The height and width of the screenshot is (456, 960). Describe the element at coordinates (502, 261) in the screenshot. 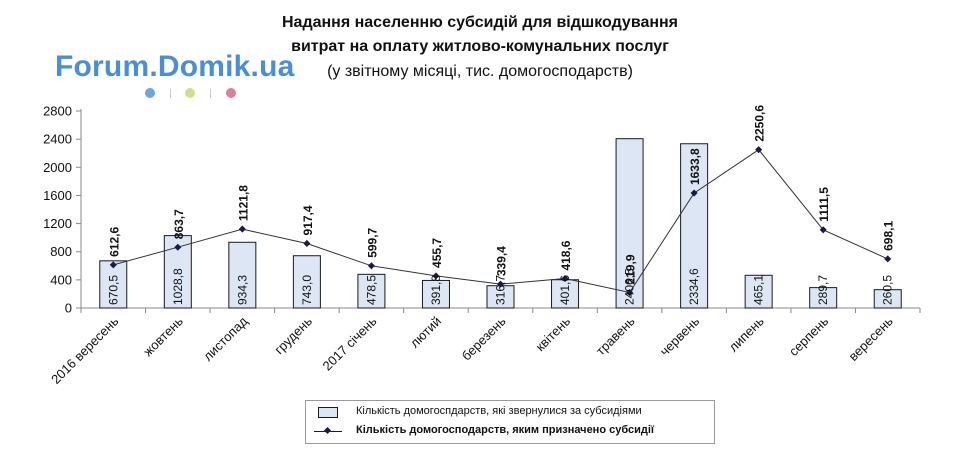

I see `line-value-label: 339,4` at that location.